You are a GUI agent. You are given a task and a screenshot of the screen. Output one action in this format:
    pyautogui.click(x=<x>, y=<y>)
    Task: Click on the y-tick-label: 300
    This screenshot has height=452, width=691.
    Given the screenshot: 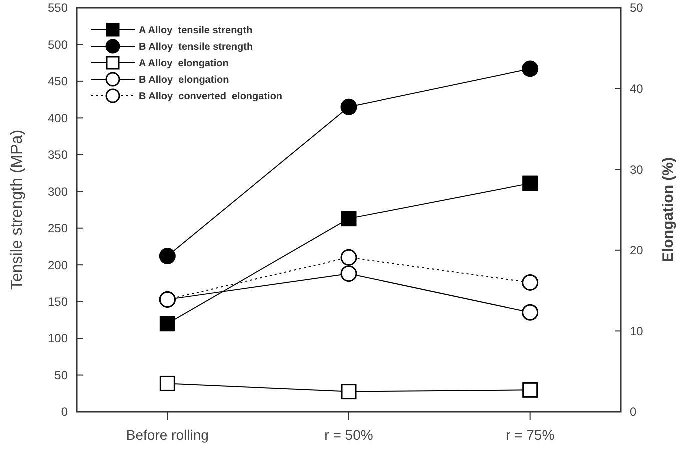 What is the action you would take?
    pyautogui.click(x=58, y=191)
    